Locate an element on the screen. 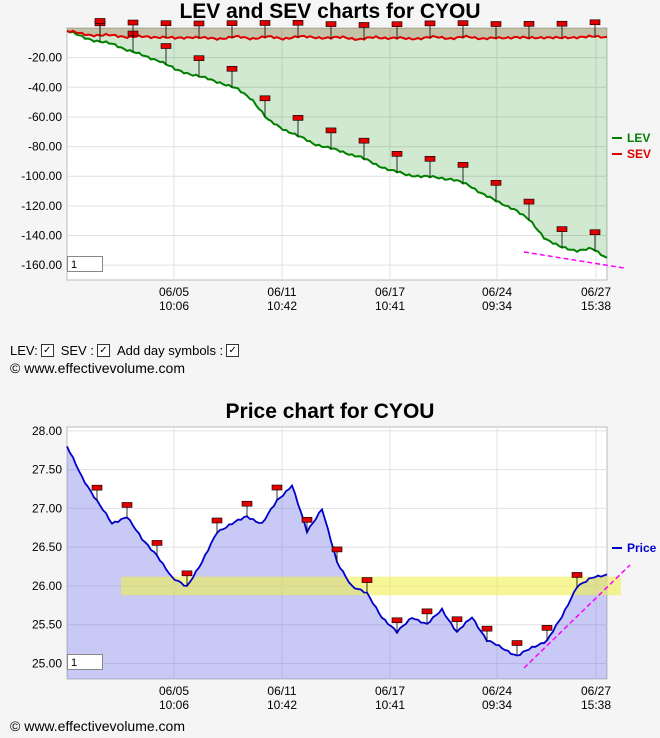 The image size is (660, 738). x-tick-date: 06/27 is located at coordinates (596, 292).